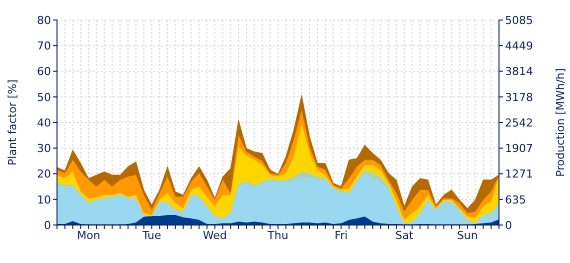 The width and height of the screenshot is (570, 263). What do you see at coordinates (560, 122) in the screenshot?
I see `y2-axis-title: Production [MWh/h]` at bounding box center [560, 122].